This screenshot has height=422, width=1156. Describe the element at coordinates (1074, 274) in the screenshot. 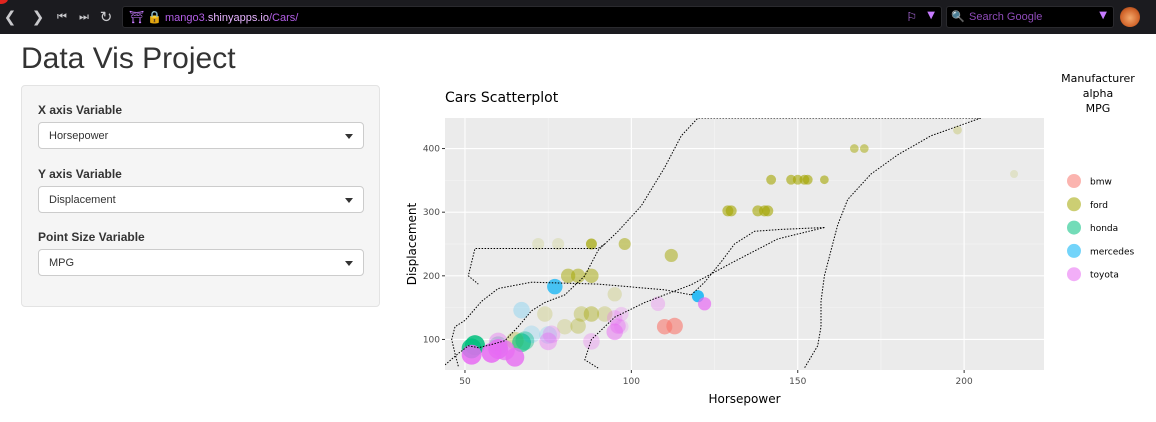

I see `legend-key-toyota` at that location.